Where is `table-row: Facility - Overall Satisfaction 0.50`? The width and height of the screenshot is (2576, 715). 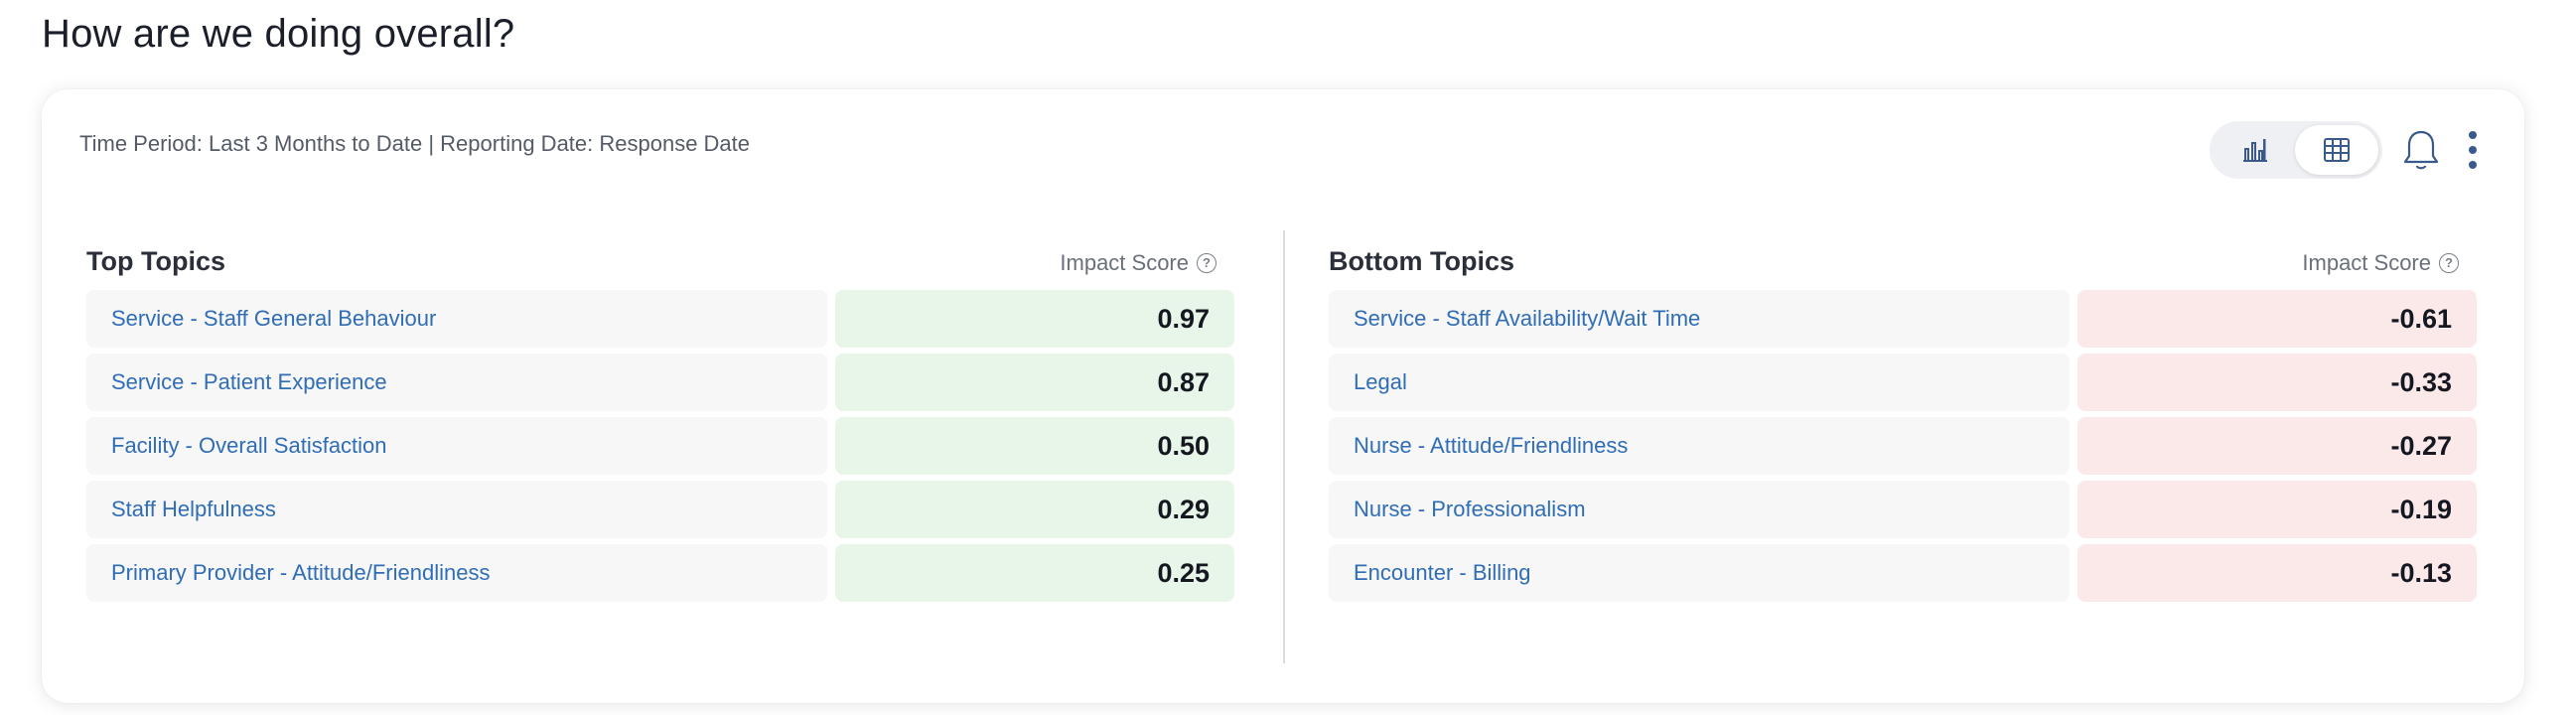
table-row: Facility - Overall Satisfaction 0.50 is located at coordinates (660, 446).